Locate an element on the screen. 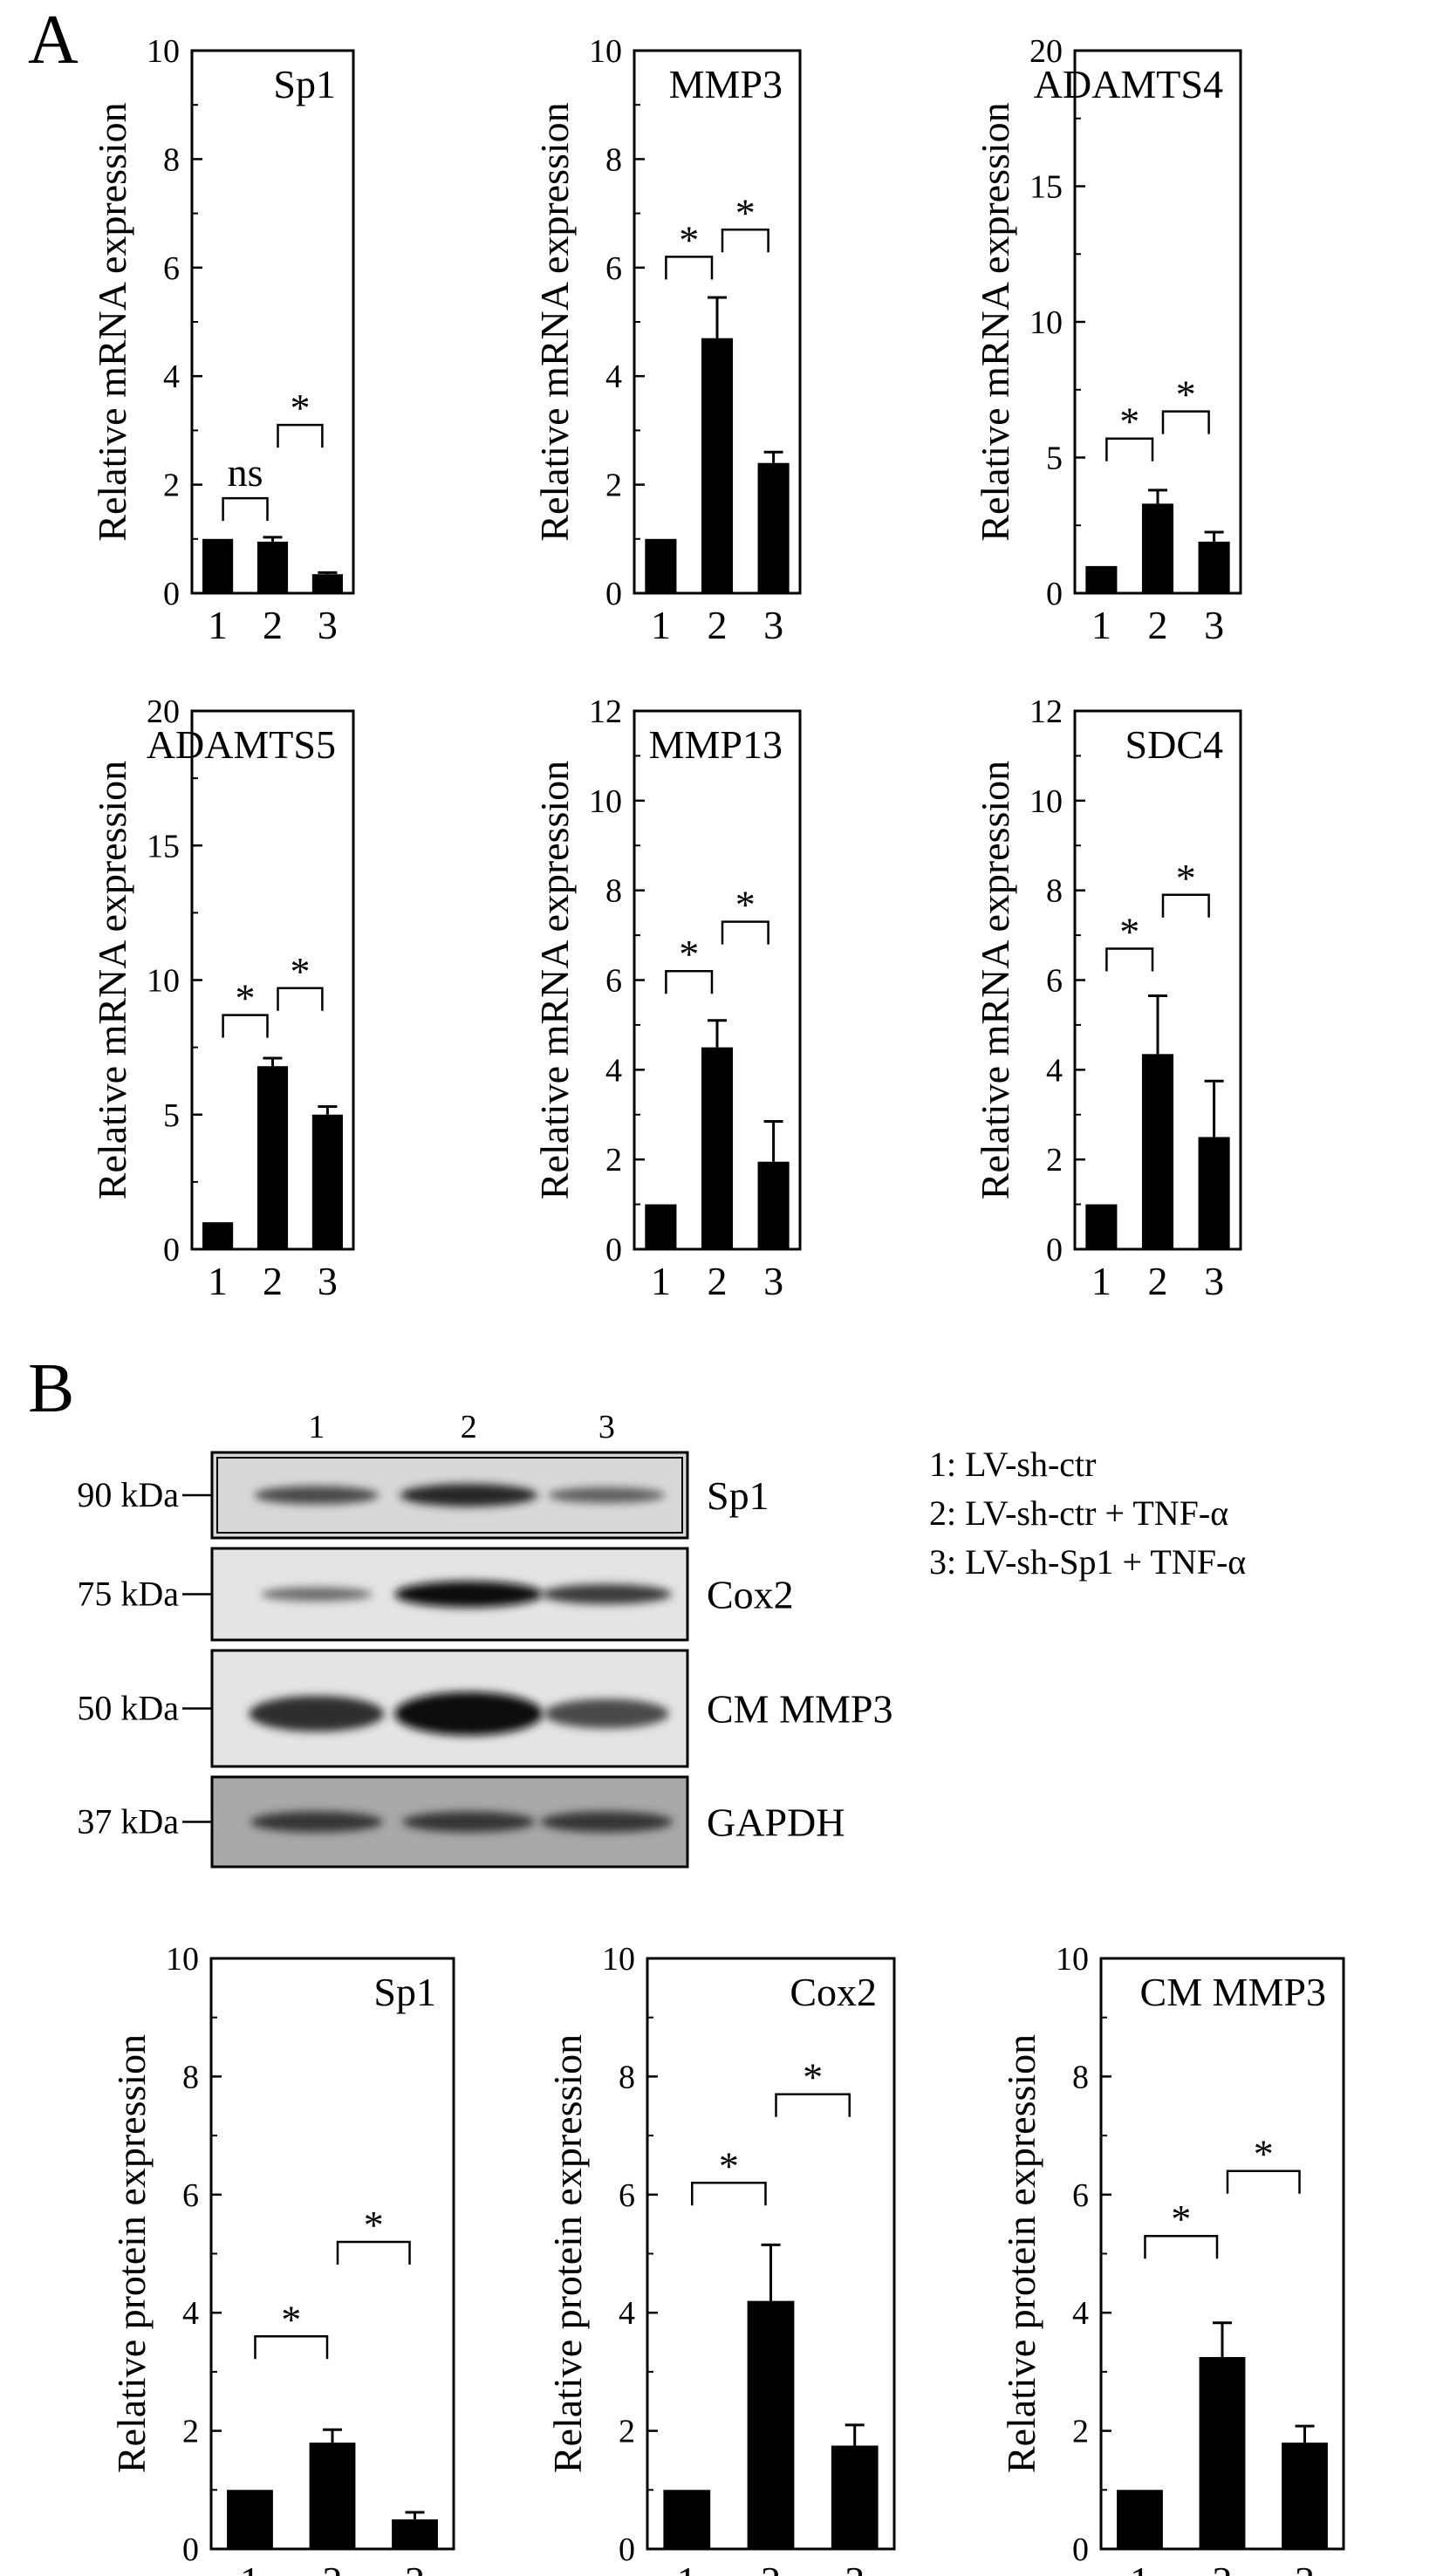  y-tick-label: 15 is located at coordinates (164, 846).